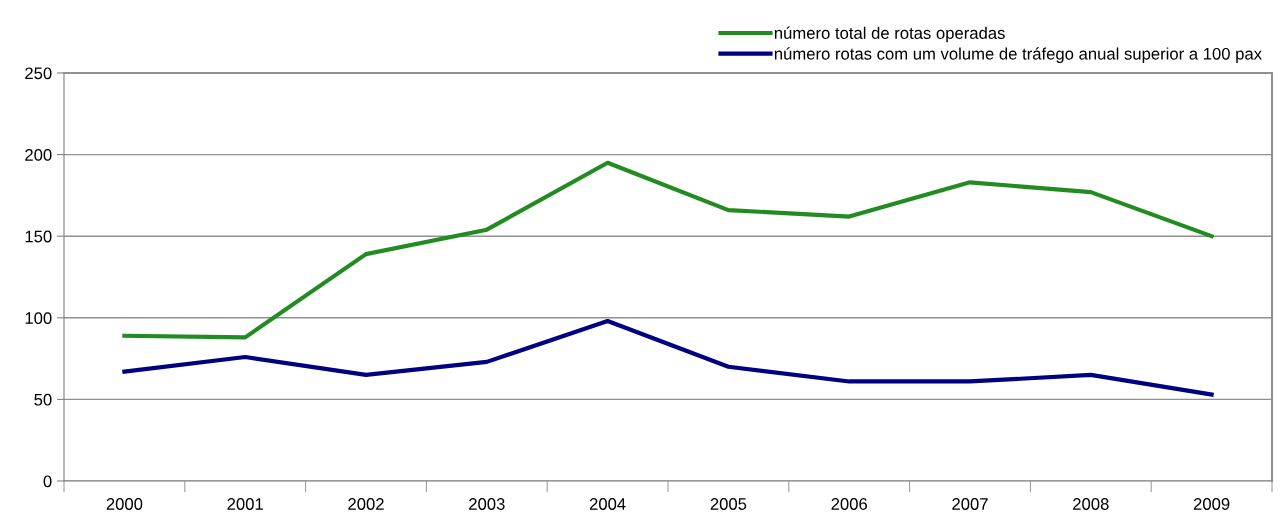 This screenshot has height=530, width=1281. Describe the element at coordinates (245, 504) in the screenshot. I see `x-tick-label: 2001` at that location.